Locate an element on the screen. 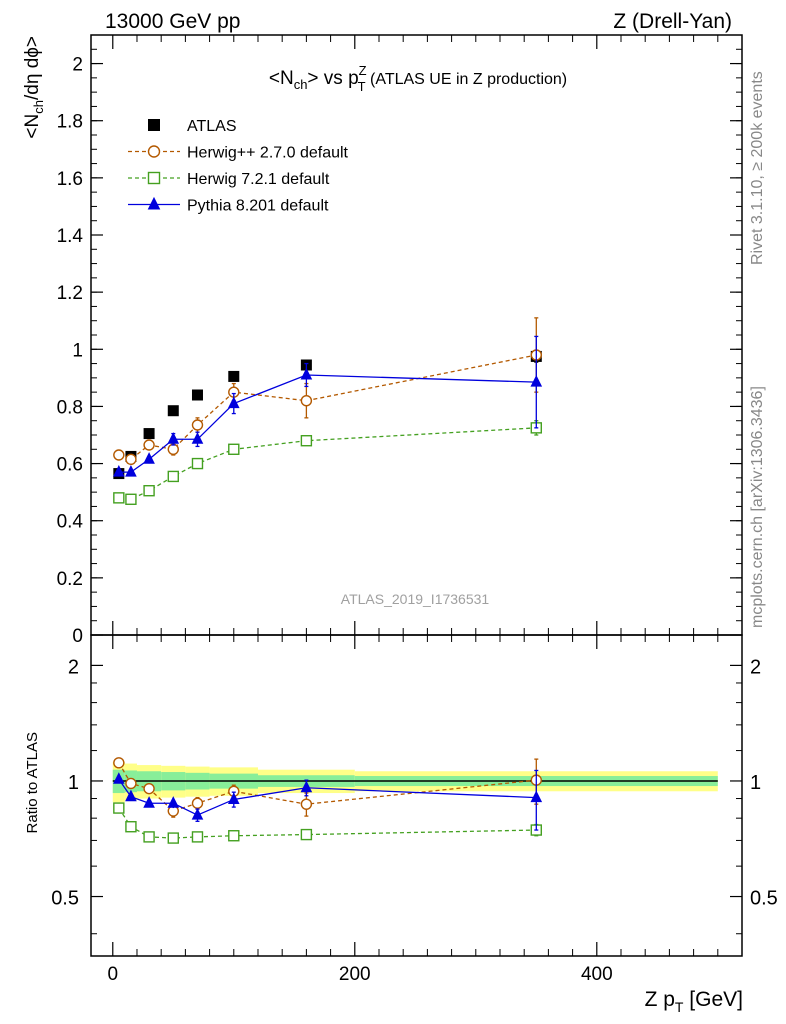  ratio-y-tick-label-right: 0.5 is located at coordinates (764, 899).